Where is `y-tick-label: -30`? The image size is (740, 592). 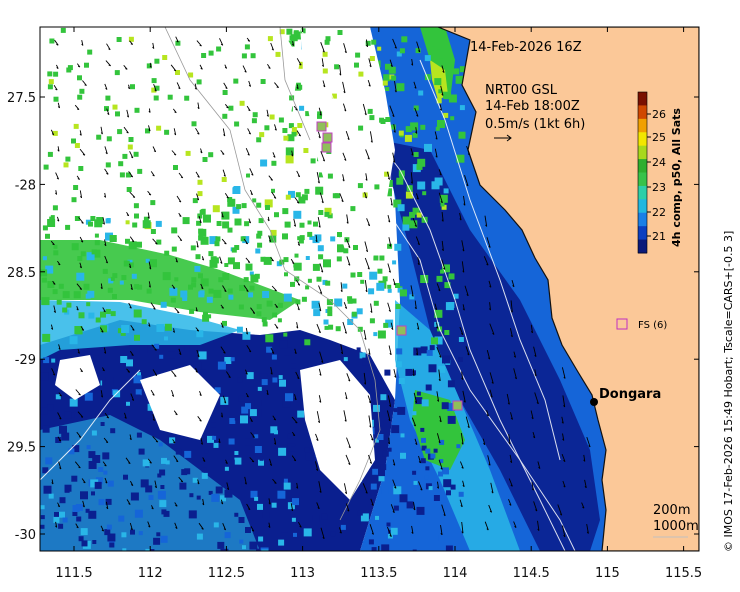
y-tick-label: -30 is located at coordinates (25, 535).